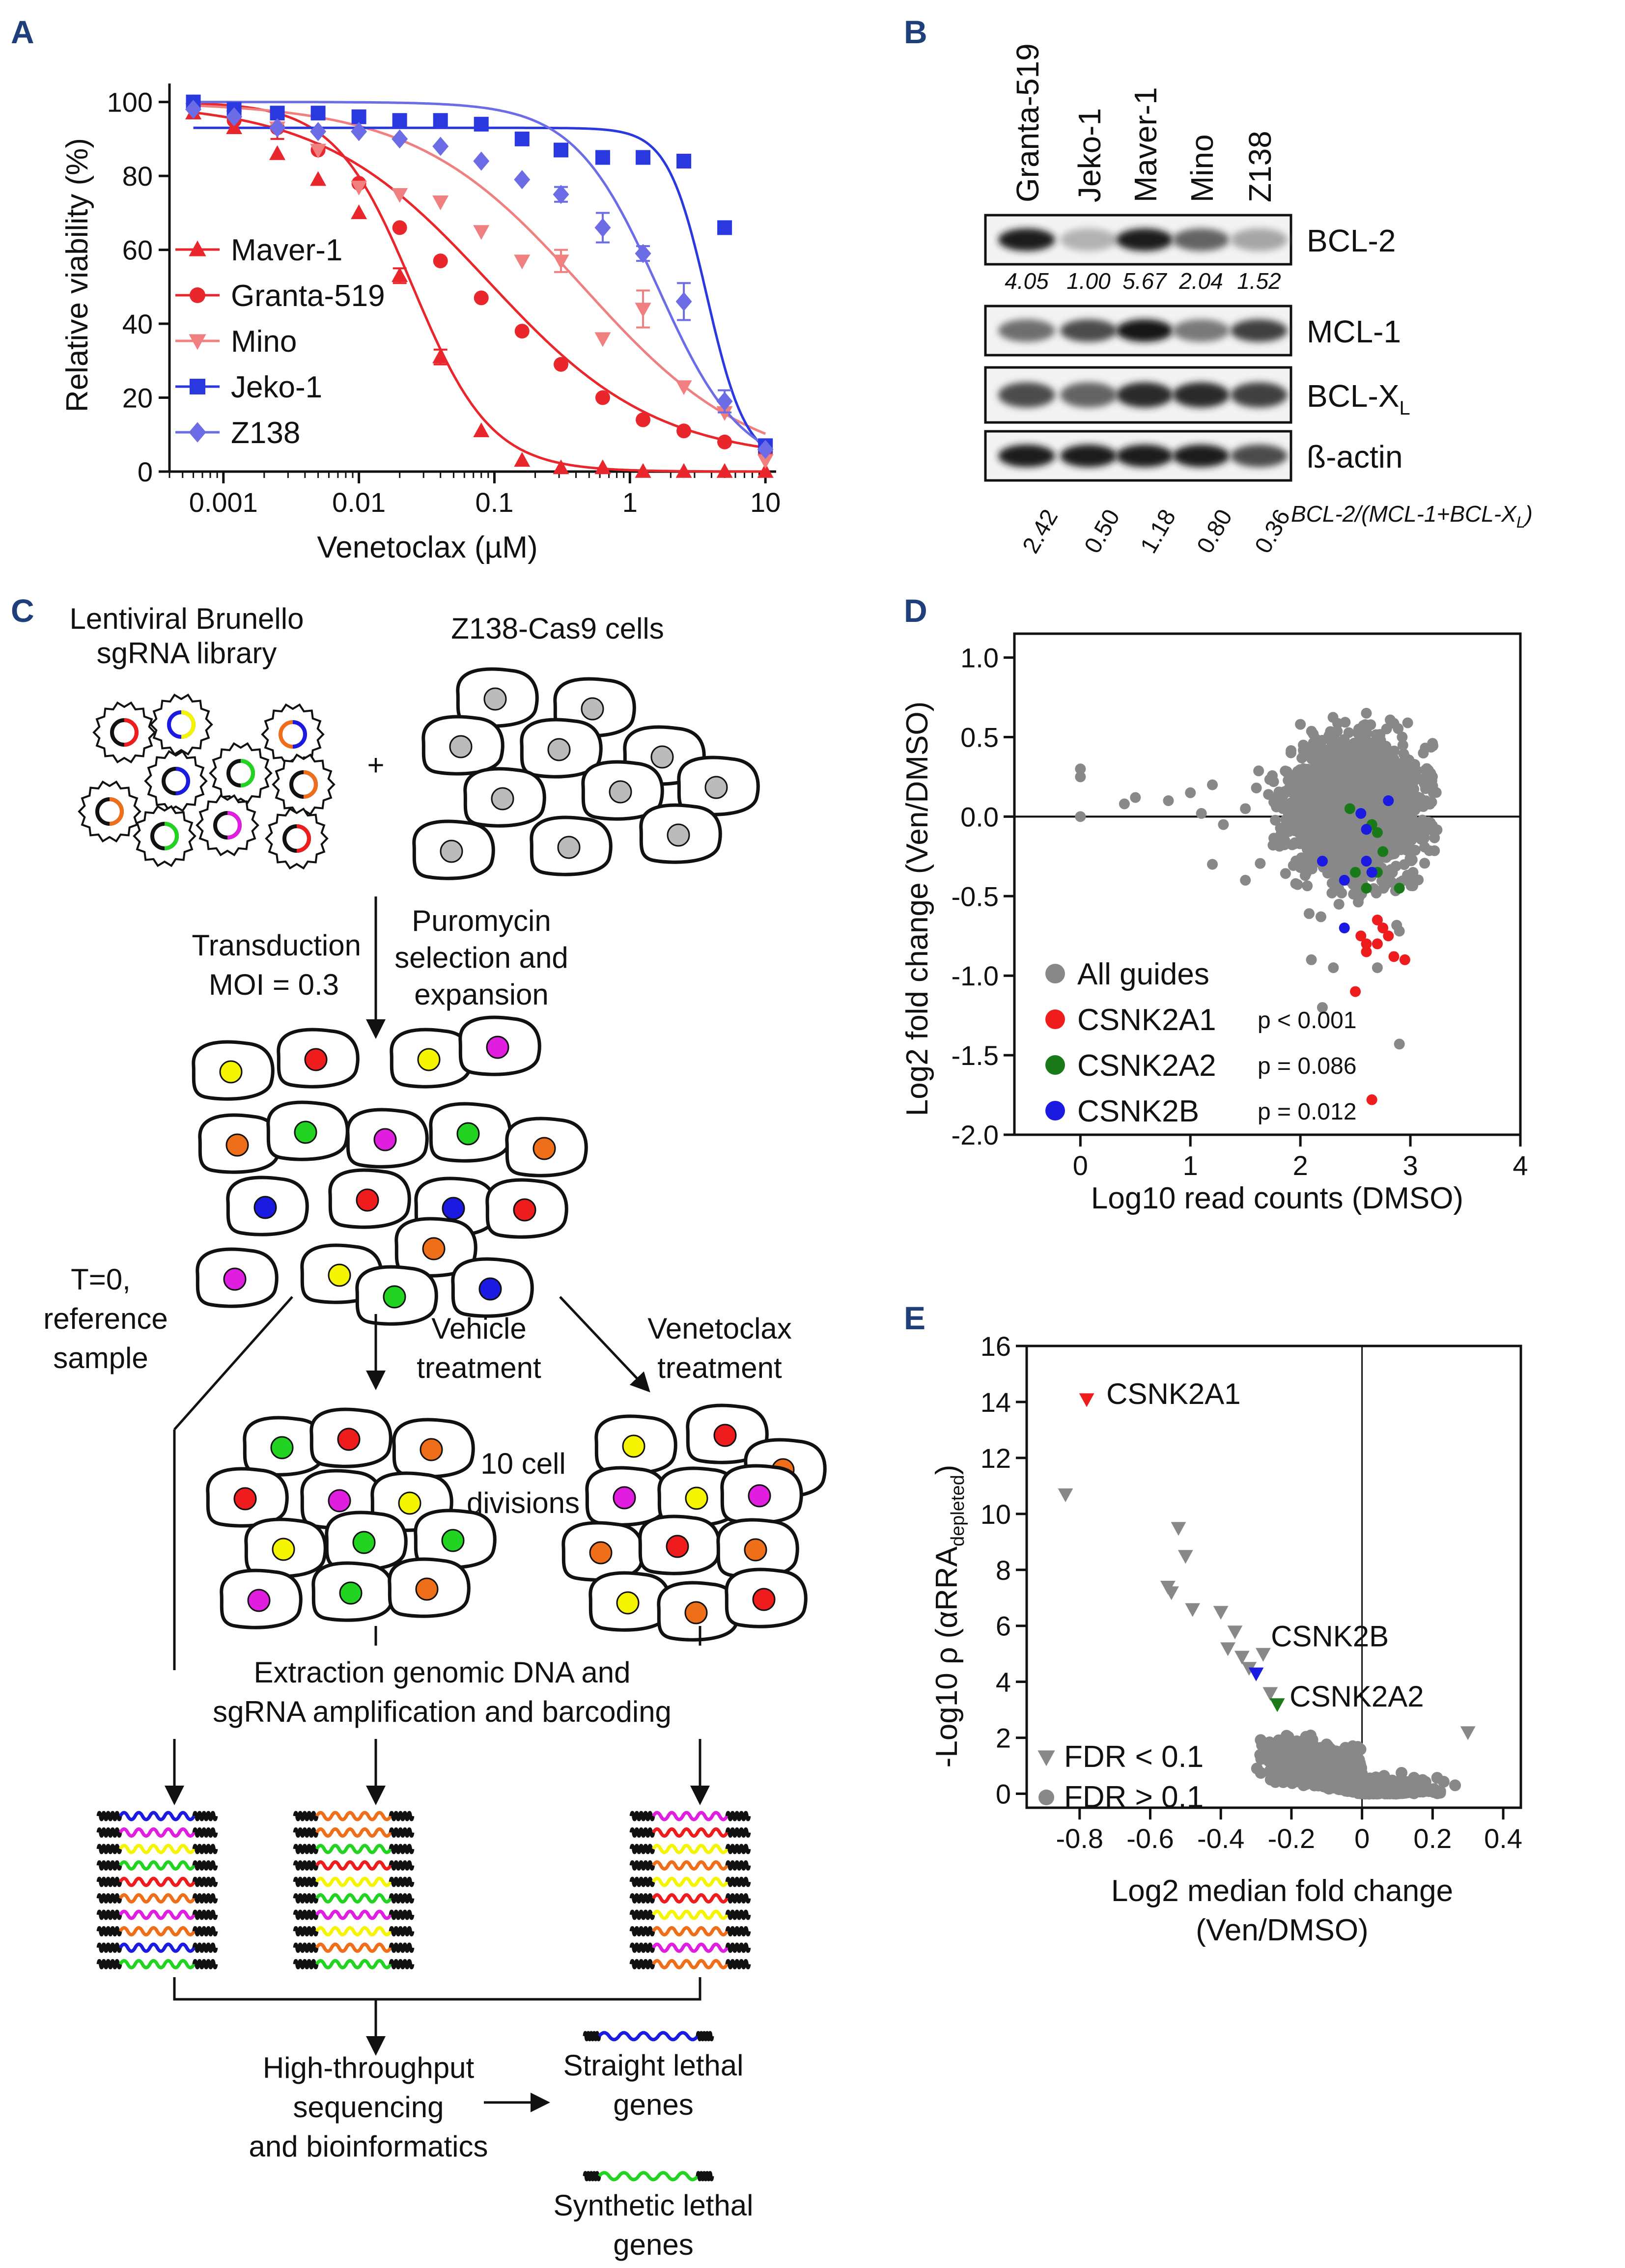  I want to click on d-y-tick-label: -2.0, so click(975, 1135).